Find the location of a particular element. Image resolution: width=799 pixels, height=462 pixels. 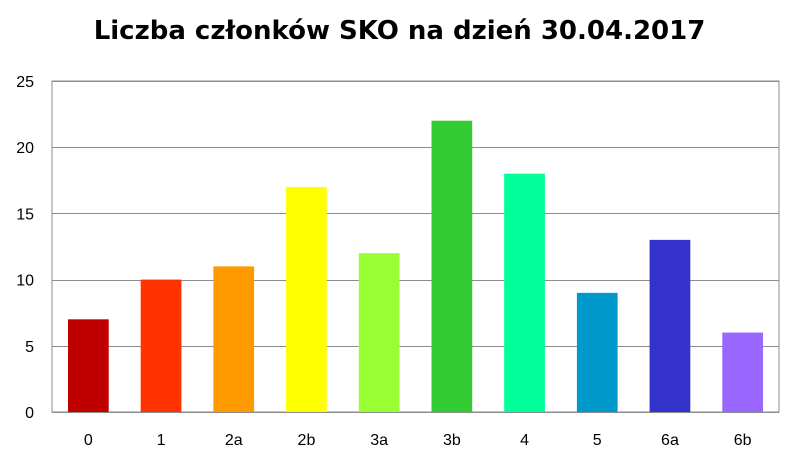

y-tick-label: 10 is located at coordinates (25, 281).